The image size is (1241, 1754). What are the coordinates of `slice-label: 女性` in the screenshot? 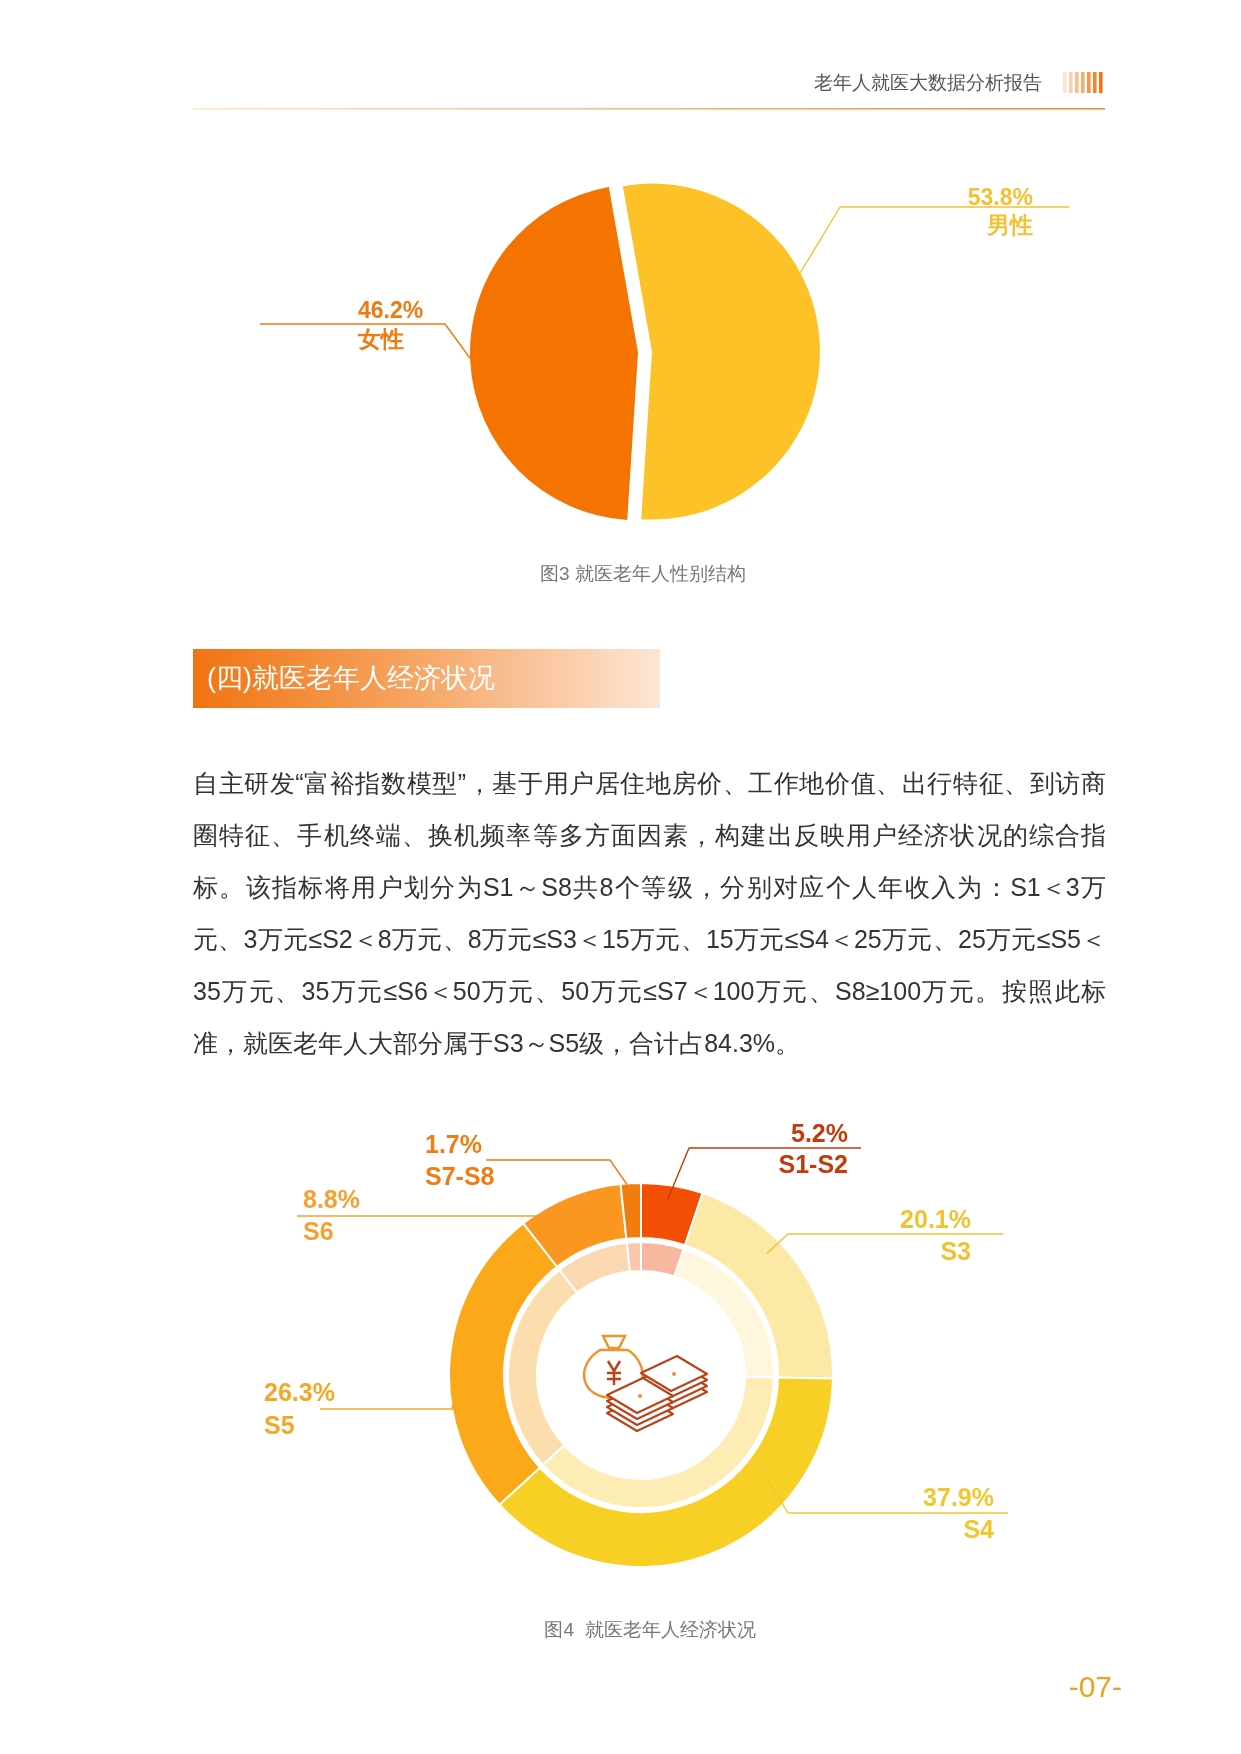 It's located at (380, 339).